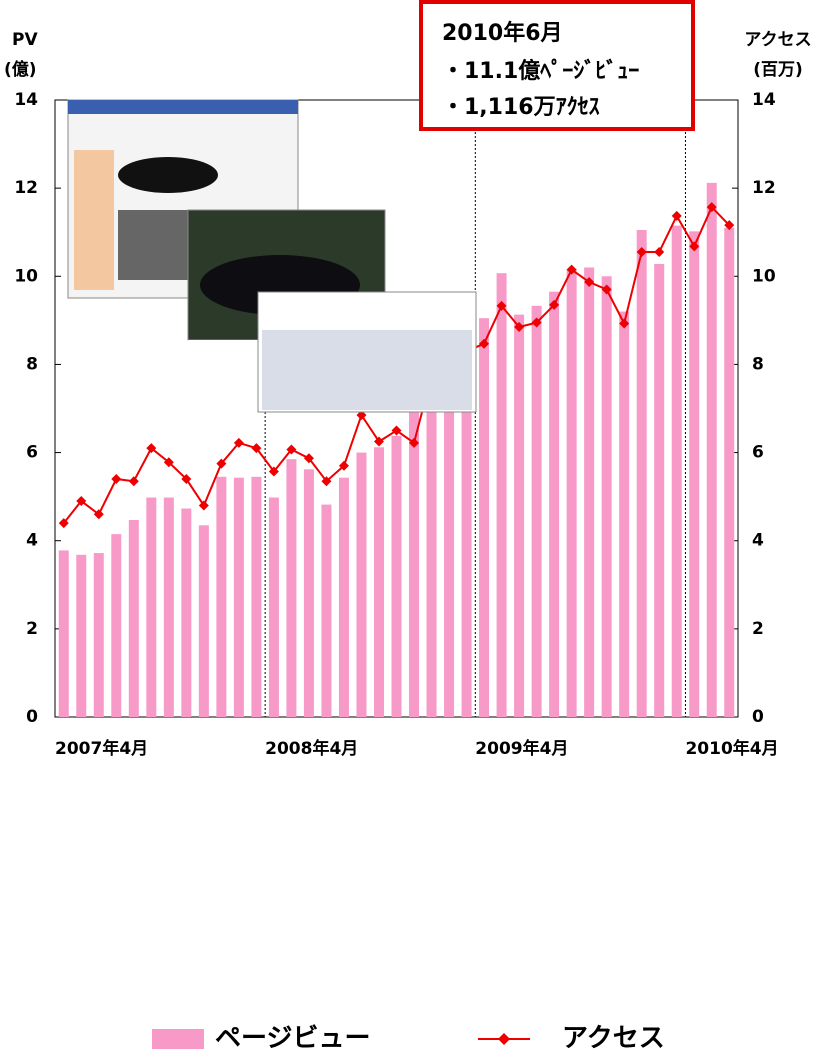  What do you see at coordinates (26, 276) in the screenshot?
I see `y-tick-label: 10` at bounding box center [26, 276].